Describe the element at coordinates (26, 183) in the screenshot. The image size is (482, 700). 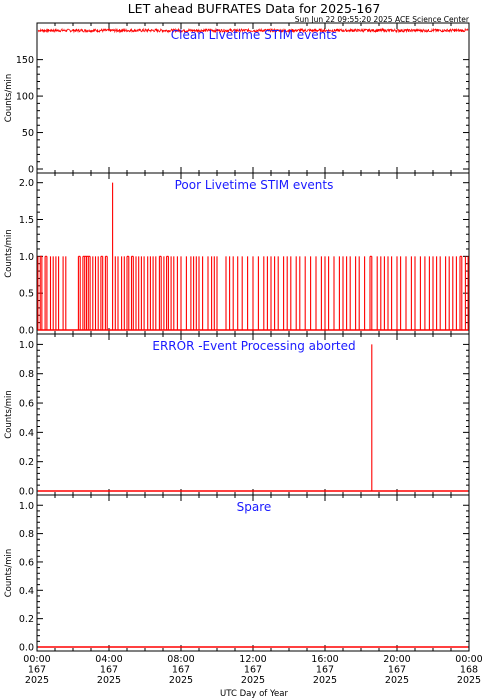
I see `y-tick-label: 2.0` at that location.